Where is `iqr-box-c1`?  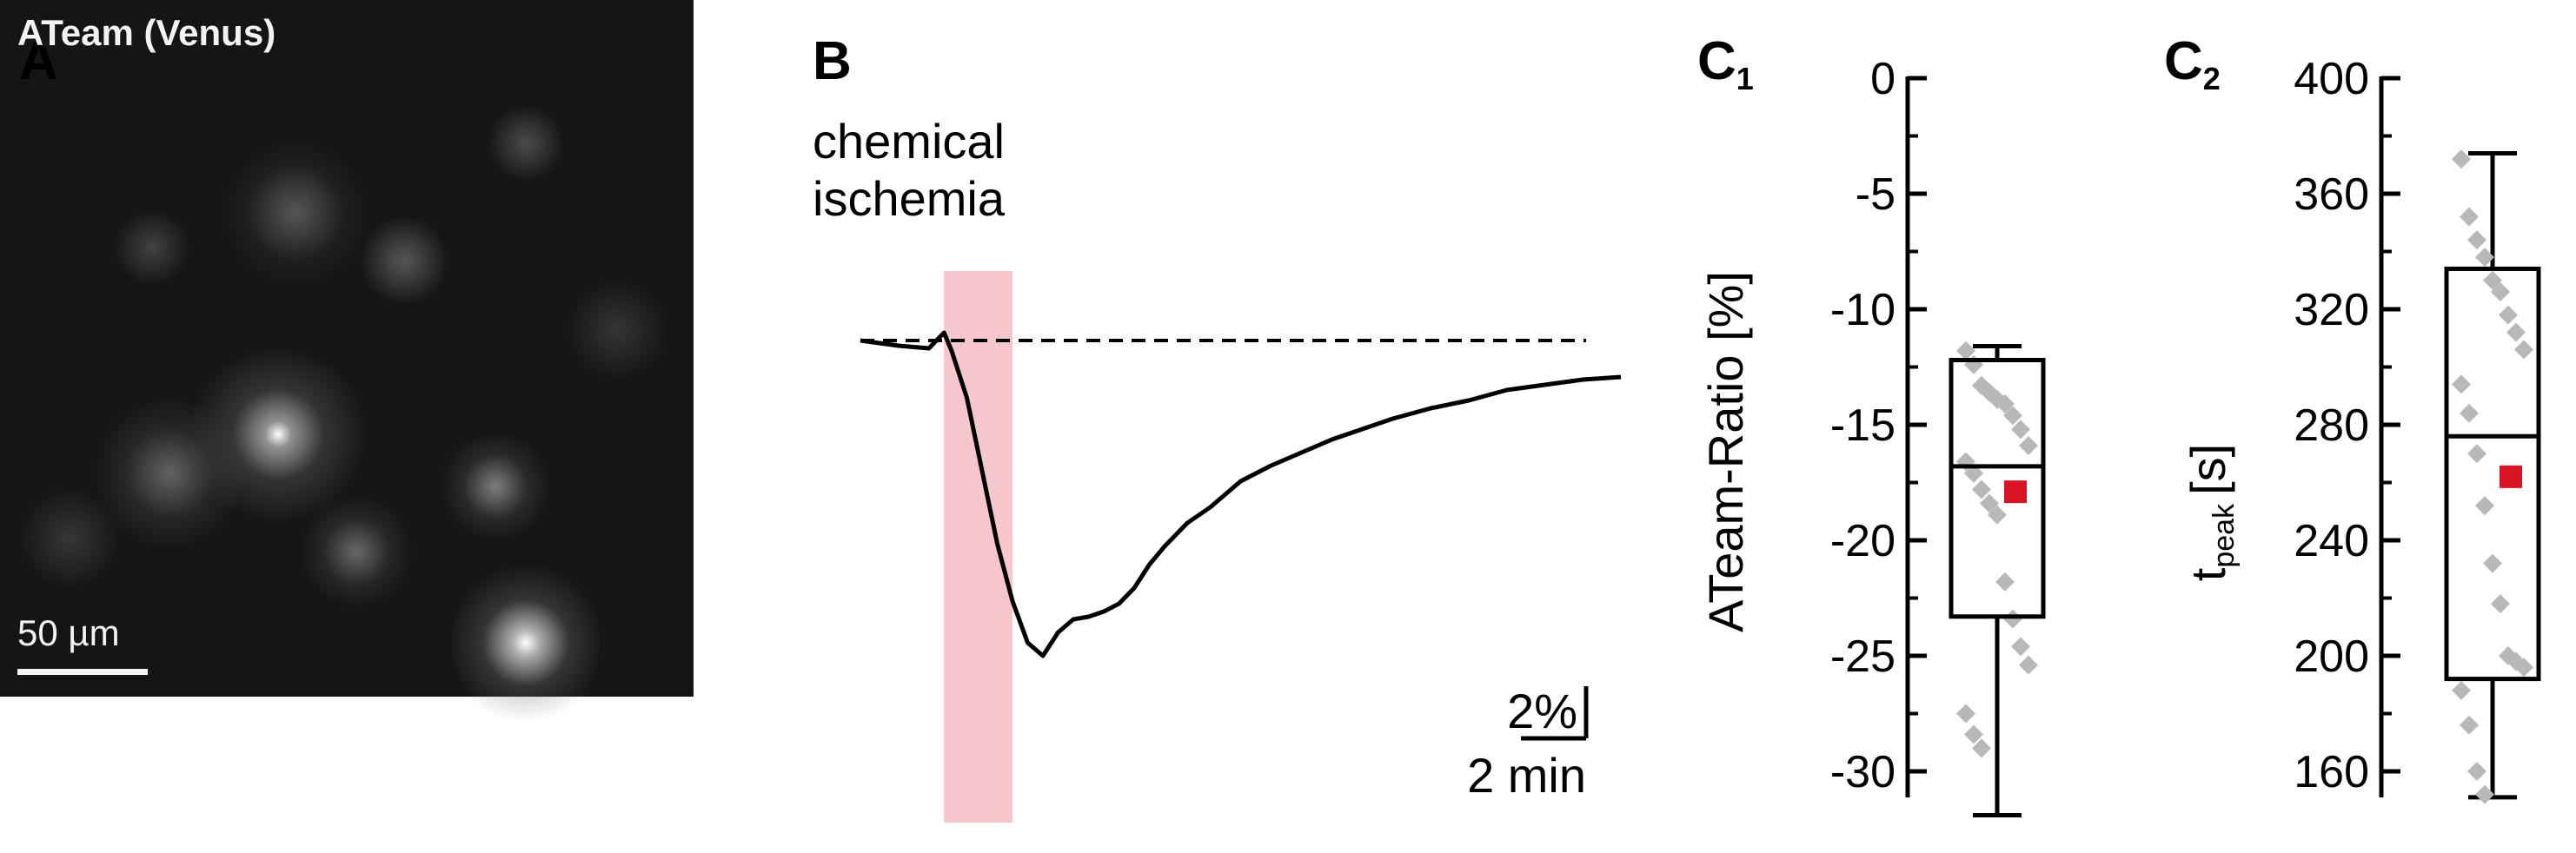
iqr-box-c1 is located at coordinates (1998, 488).